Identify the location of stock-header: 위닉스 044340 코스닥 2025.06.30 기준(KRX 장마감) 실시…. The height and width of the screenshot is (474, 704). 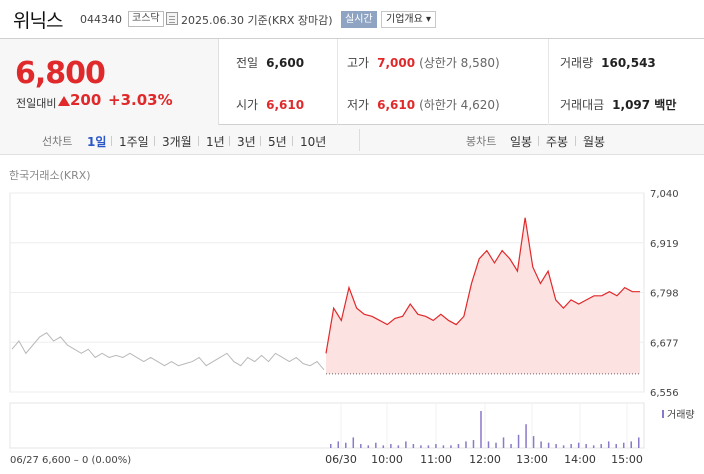
(352, 19).